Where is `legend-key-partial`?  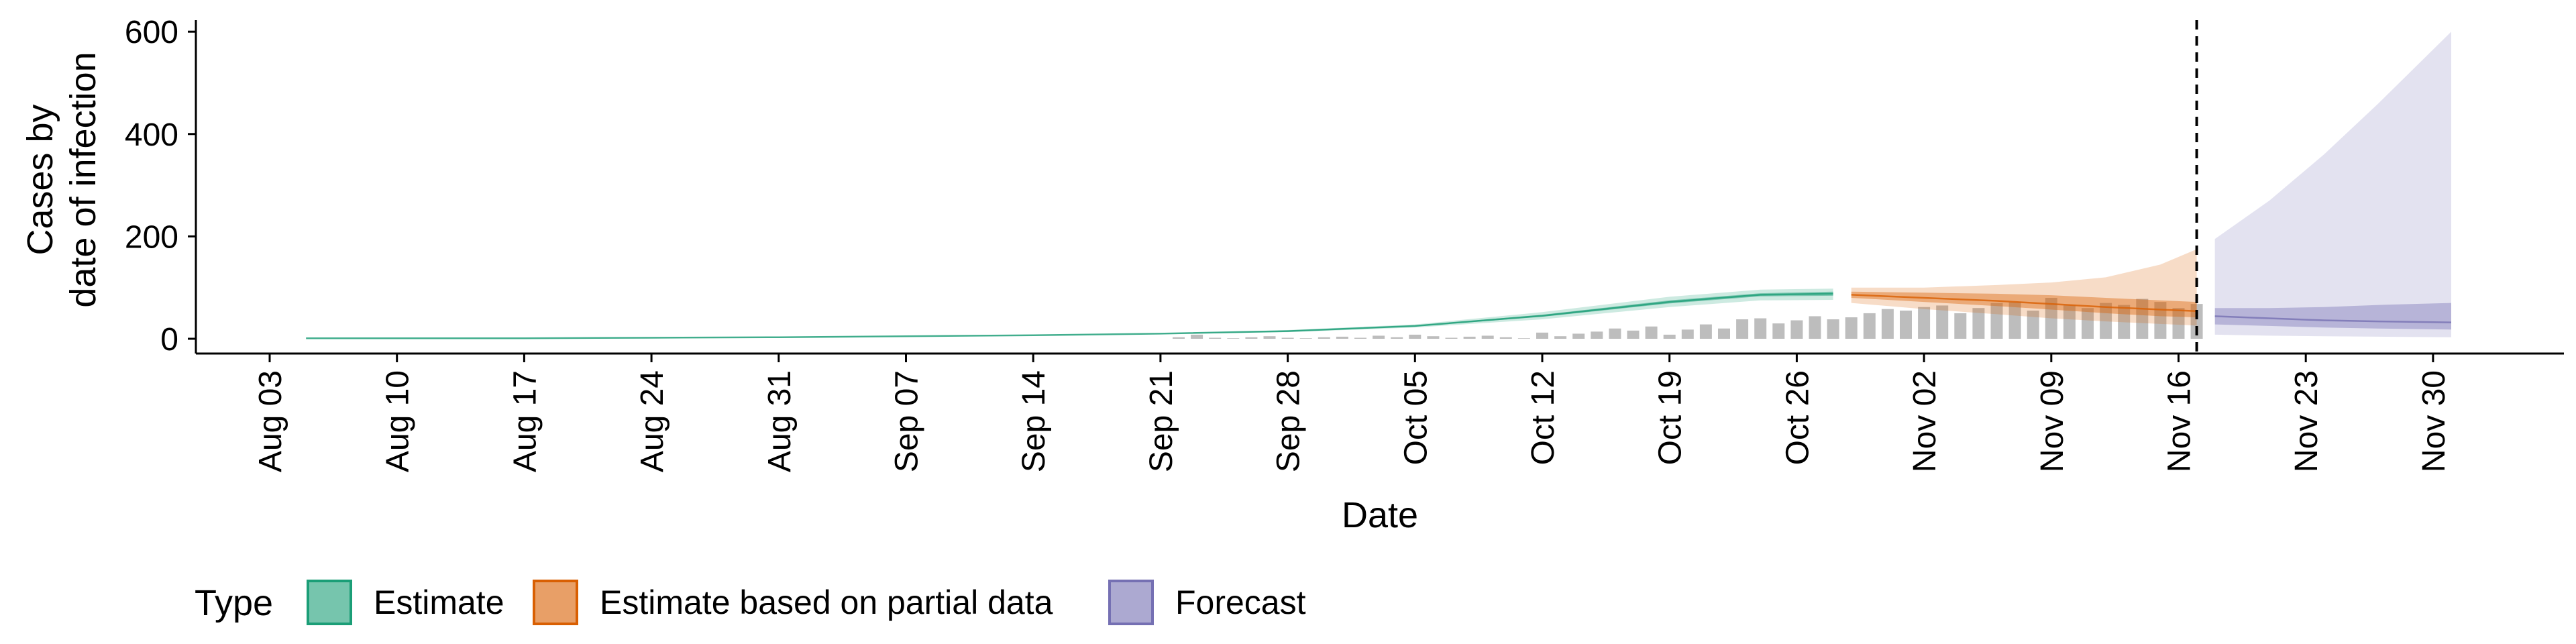 legend-key-partial is located at coordinates (555, 602).